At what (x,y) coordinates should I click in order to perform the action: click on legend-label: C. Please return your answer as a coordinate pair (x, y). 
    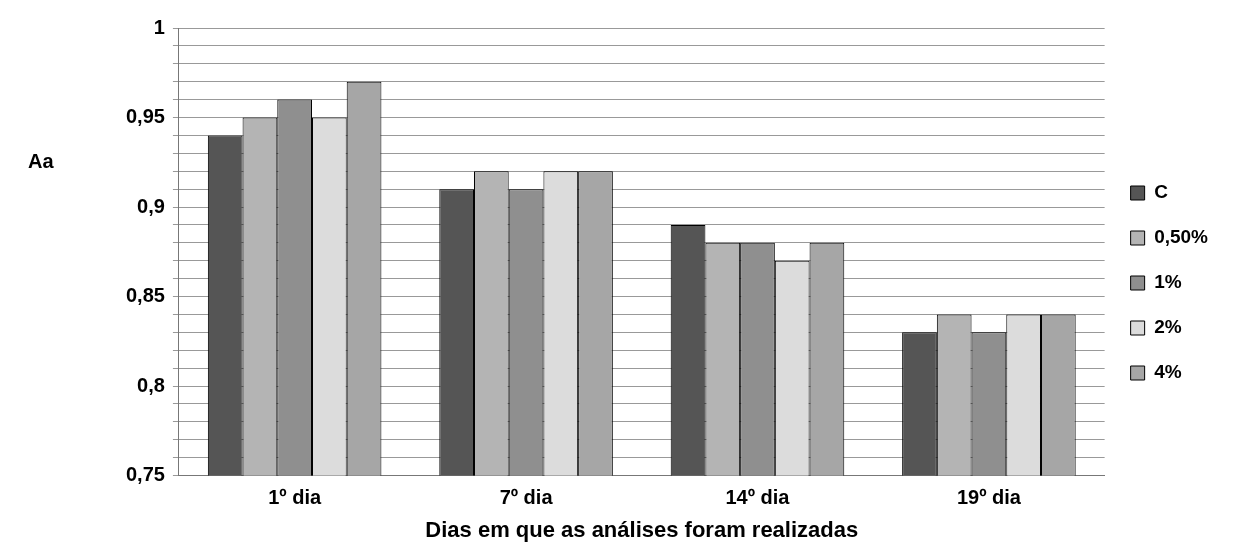
    Looking at the image, I should click on (1161, 192).